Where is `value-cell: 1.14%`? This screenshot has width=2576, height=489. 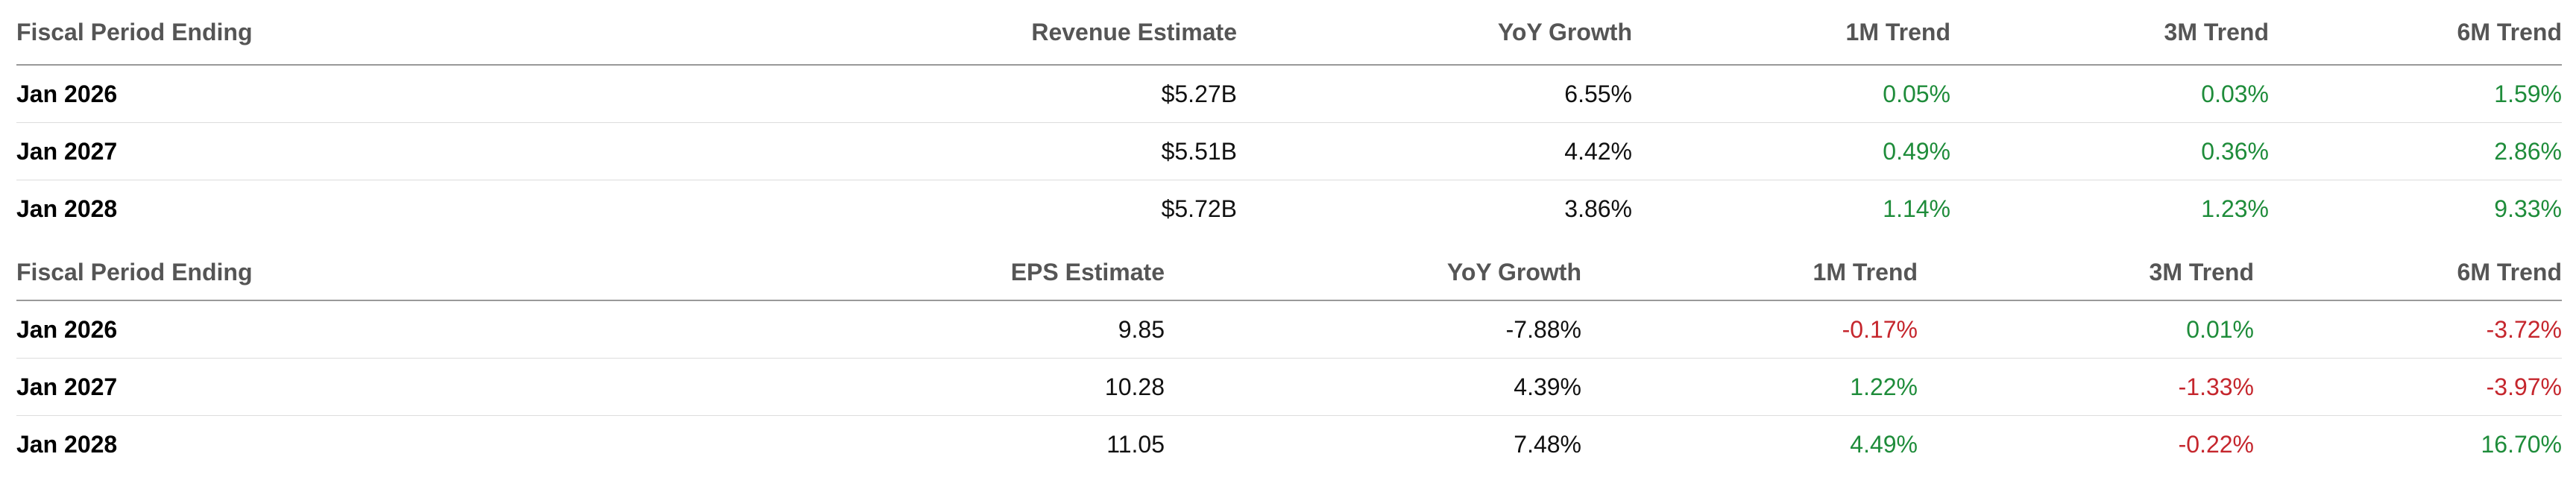
value-cell: 1.14% is located at coordinates (1916, 208).